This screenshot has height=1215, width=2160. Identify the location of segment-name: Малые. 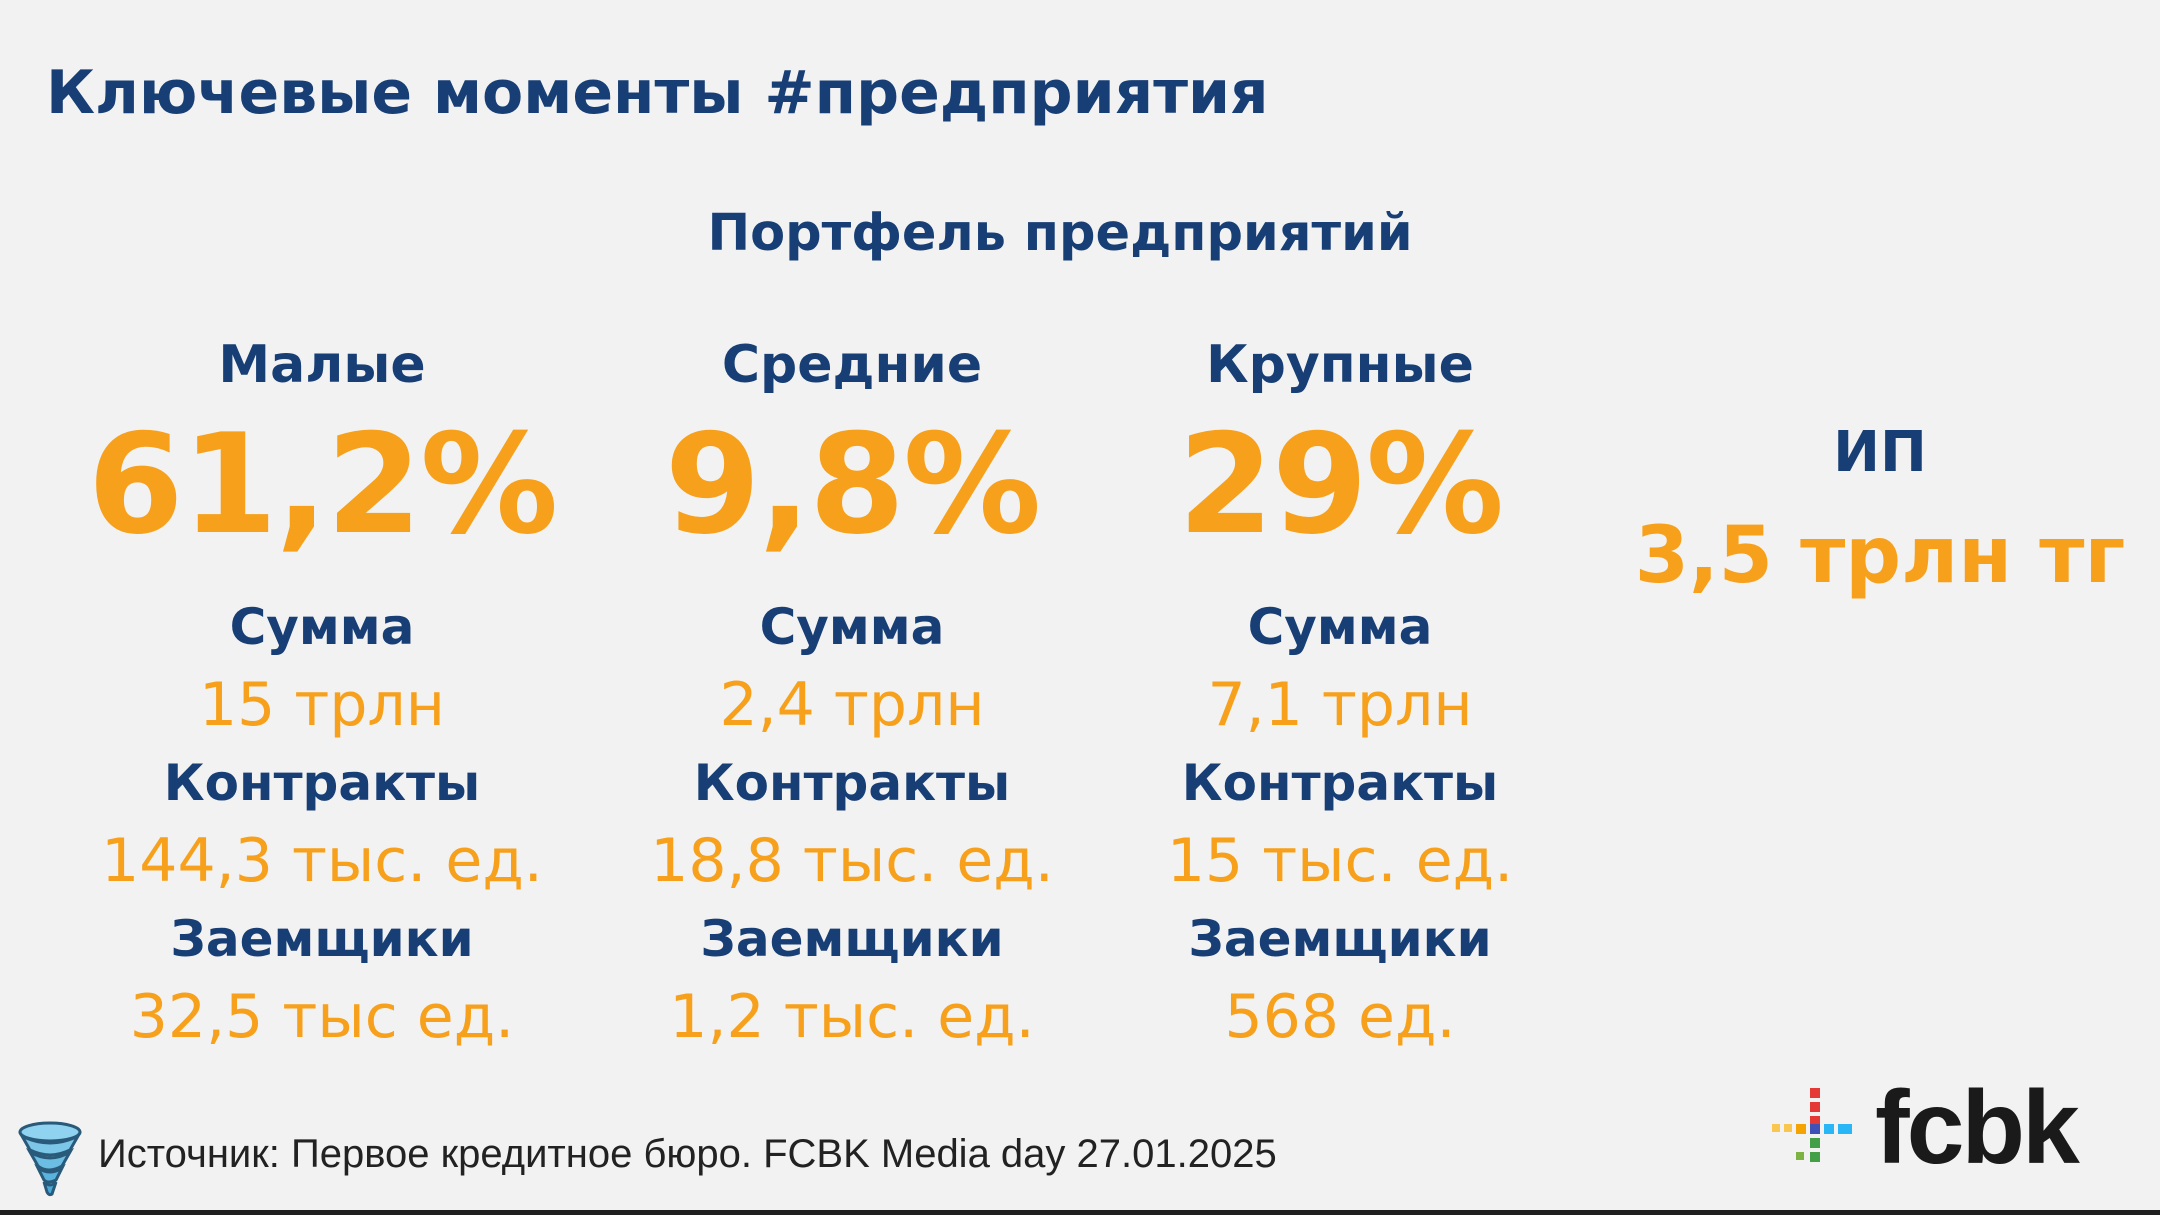
(322, 365).